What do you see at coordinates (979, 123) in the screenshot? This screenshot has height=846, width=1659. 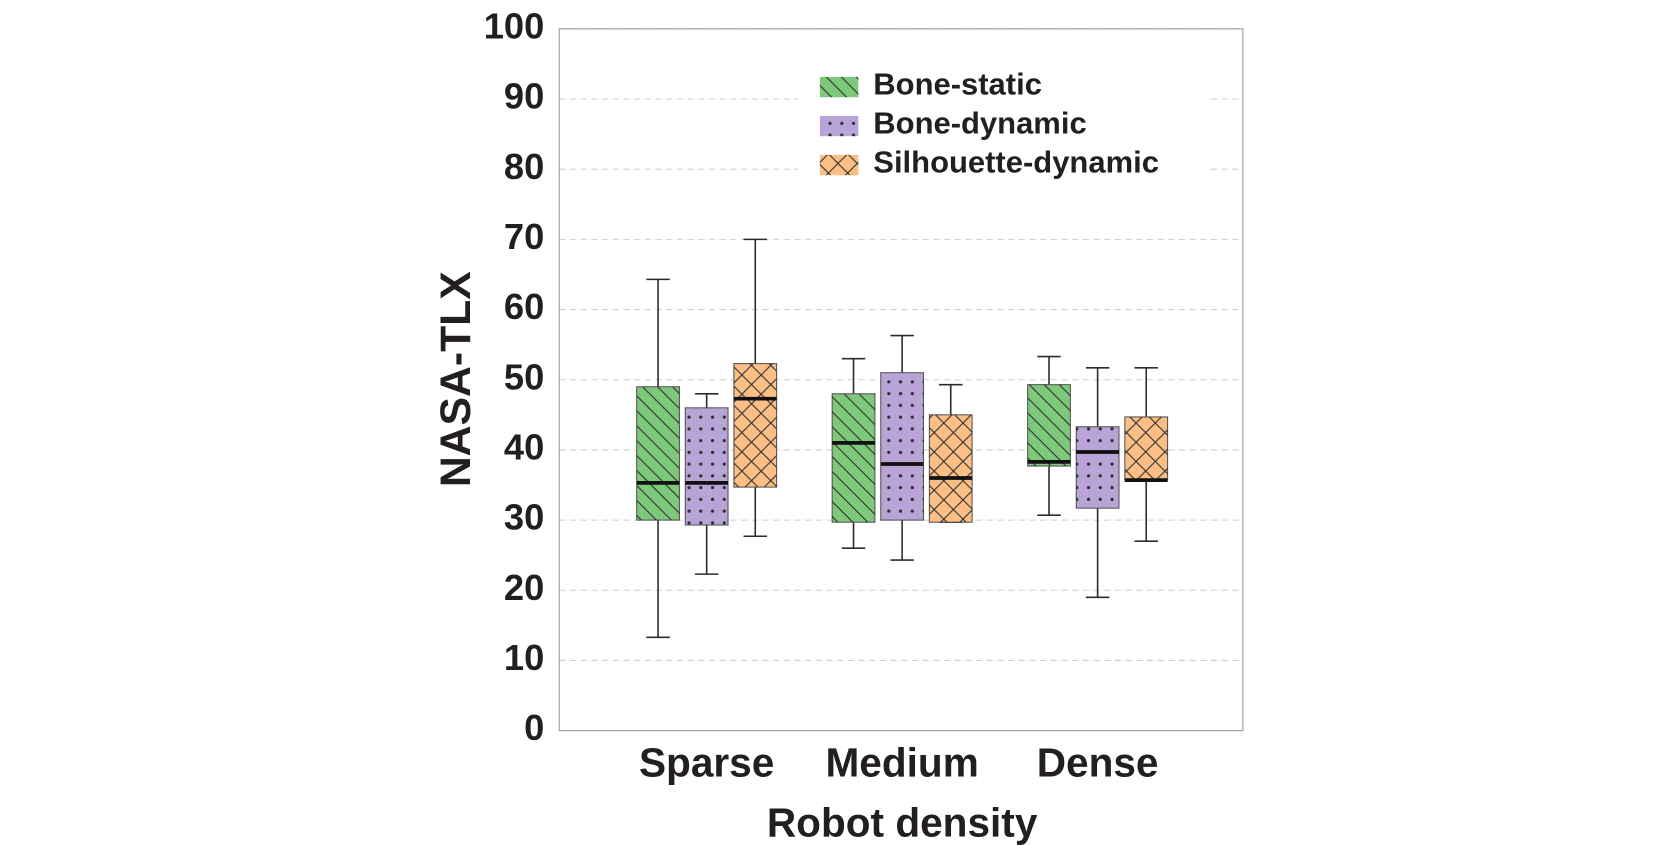 I see `legend-label: Bone-dynamic` at bounding box center [979, 123].